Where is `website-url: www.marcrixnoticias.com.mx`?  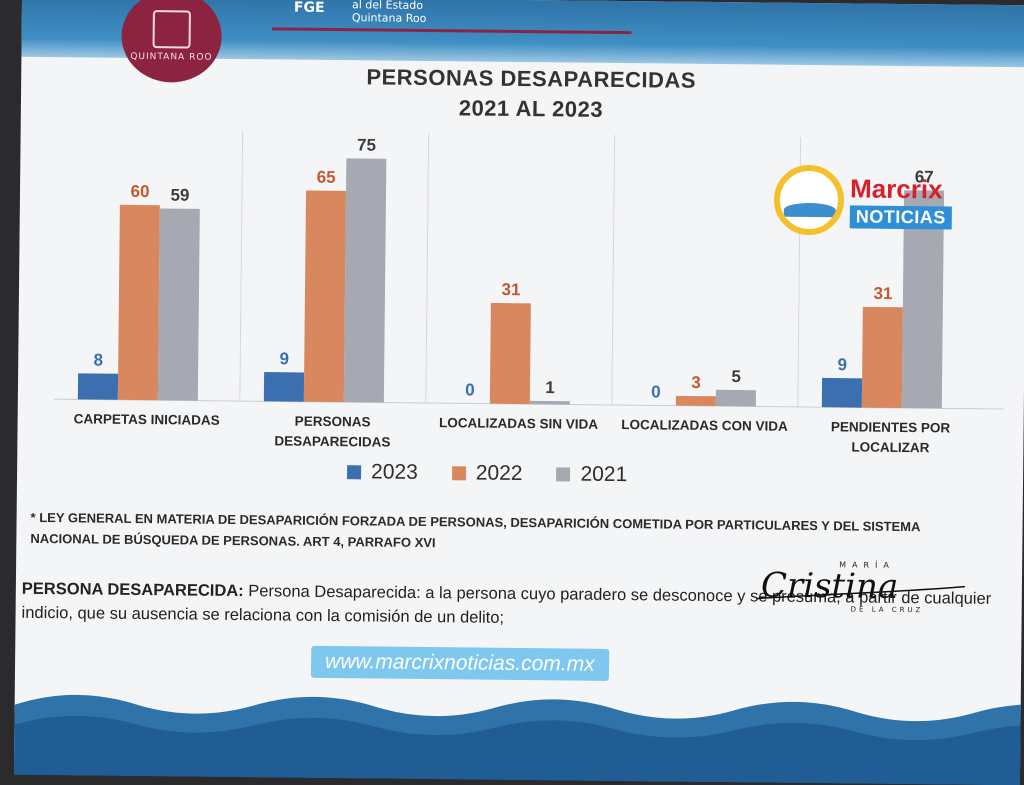
website-url: www.marcrixnoticias.com.mx is located at coordinates (460, 663).